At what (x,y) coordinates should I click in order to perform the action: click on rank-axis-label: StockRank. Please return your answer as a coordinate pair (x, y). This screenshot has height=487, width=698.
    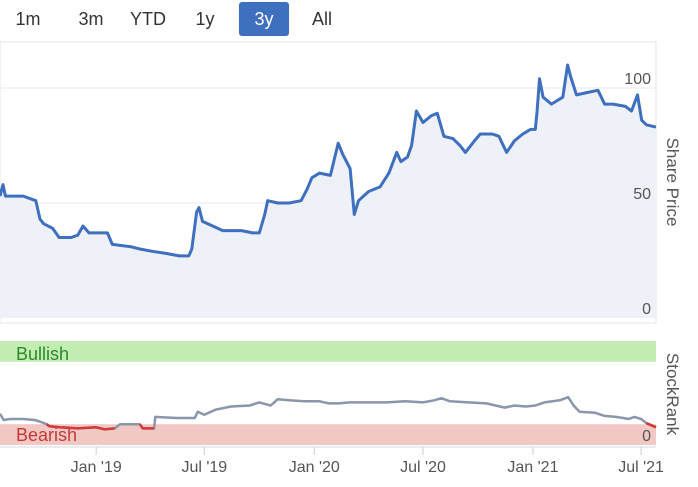
    Looking at the image, I should click on (672, 394).